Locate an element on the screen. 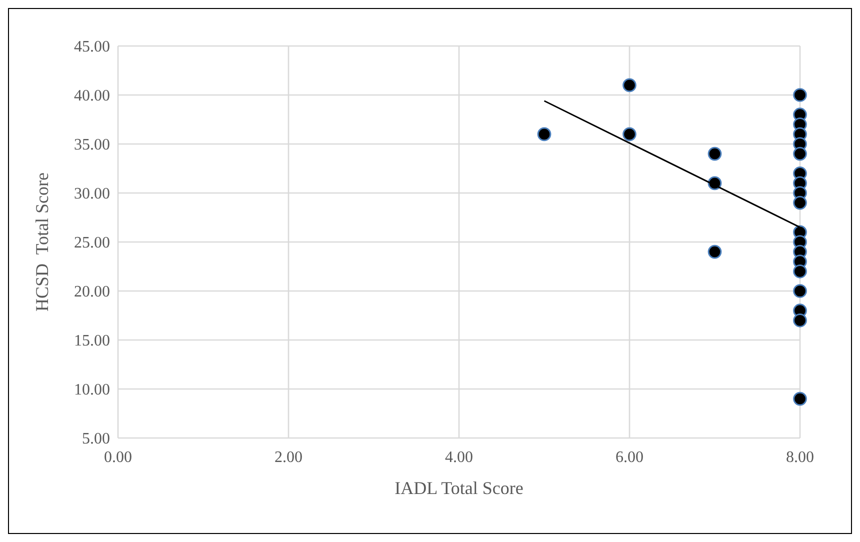  y-tick-label: 40.00 is located at coordinates (92, 96).